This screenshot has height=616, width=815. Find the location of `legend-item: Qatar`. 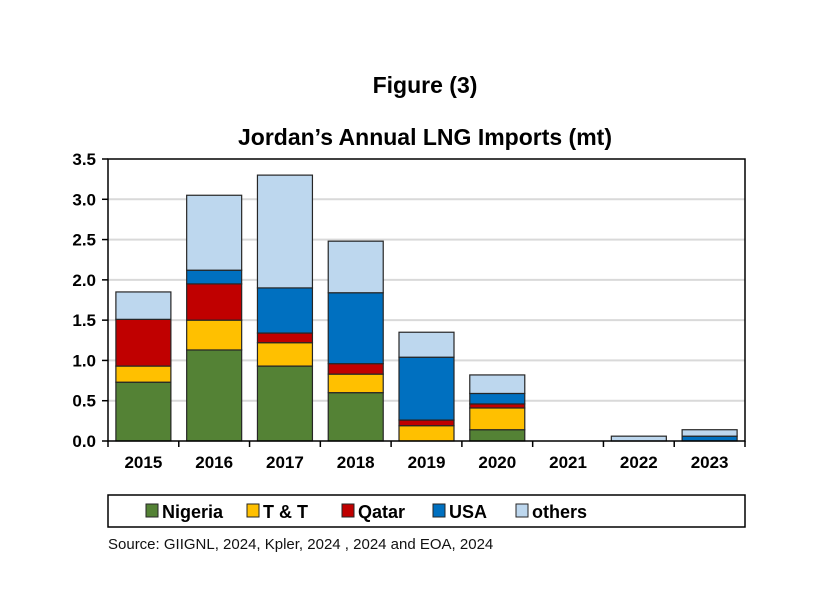

legend-item: Qatar is located at coordinates (373, 512).